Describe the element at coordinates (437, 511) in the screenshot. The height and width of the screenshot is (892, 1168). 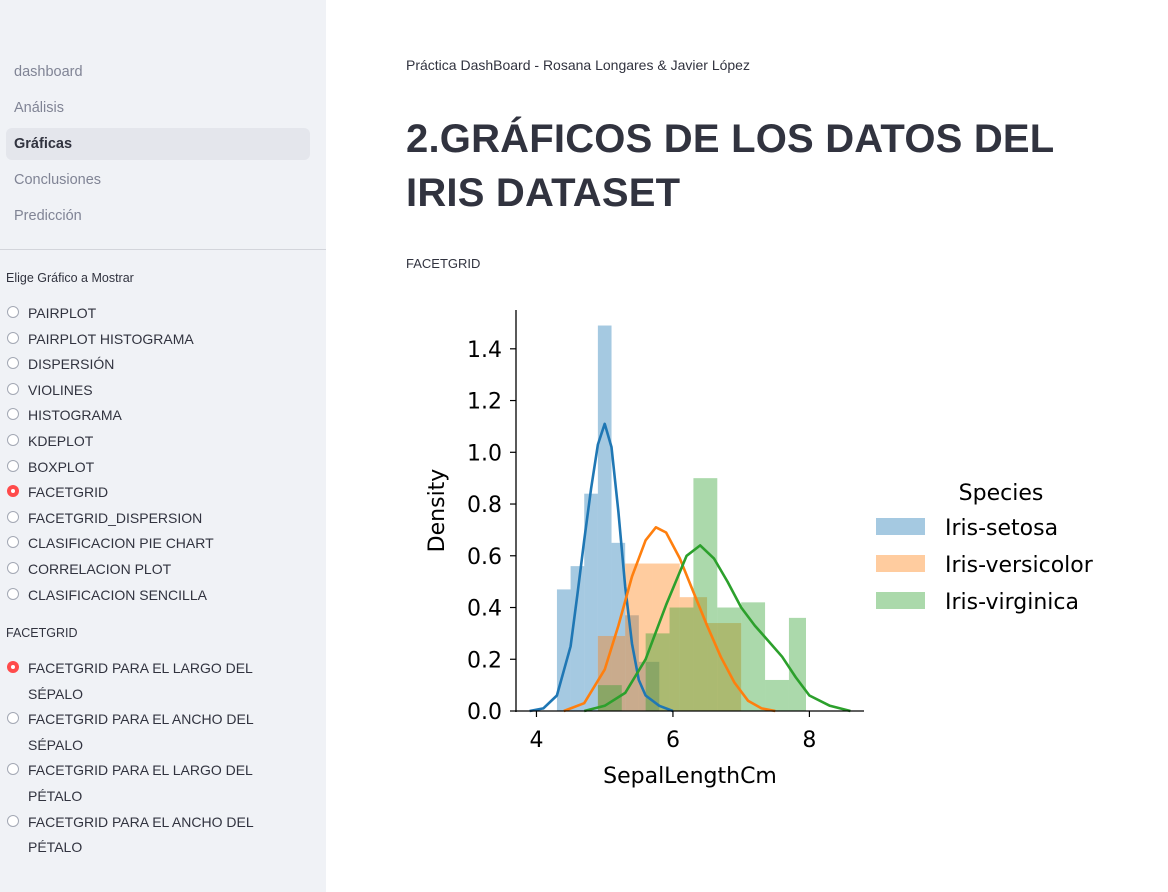
I see `y-axis-label: Density` at that location.